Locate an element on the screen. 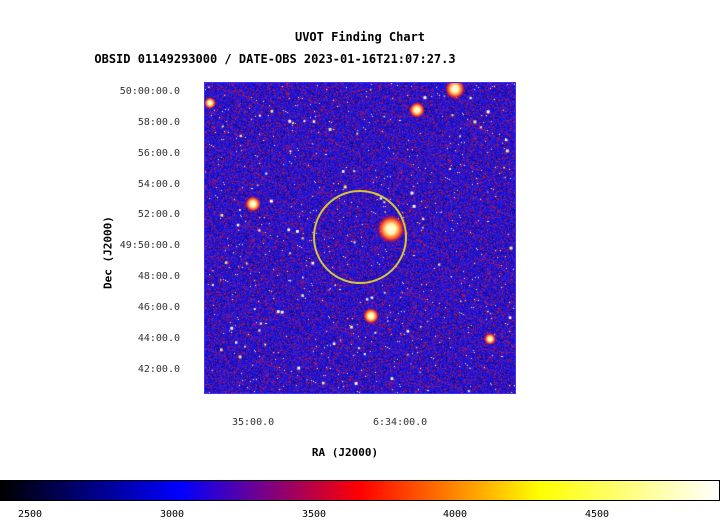 Image resolution: width=720 pixels, height=521 pixels. dec-tick: 58:00.0 is located at coordinates (158, 122).